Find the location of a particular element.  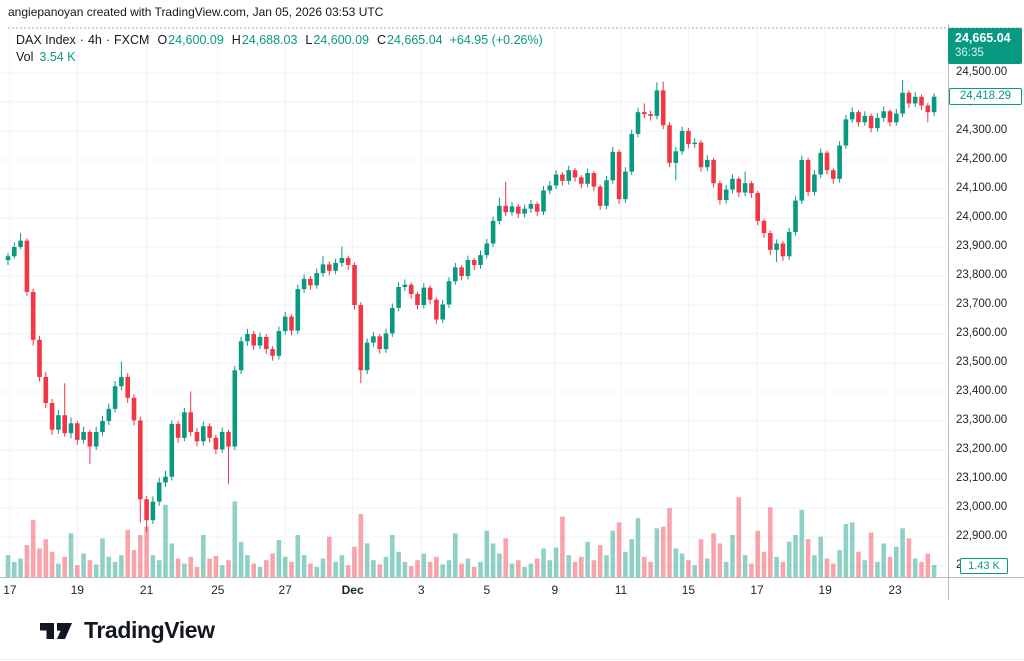

price-axis-label: 23,300.00 is located at coordinates (982, 420).